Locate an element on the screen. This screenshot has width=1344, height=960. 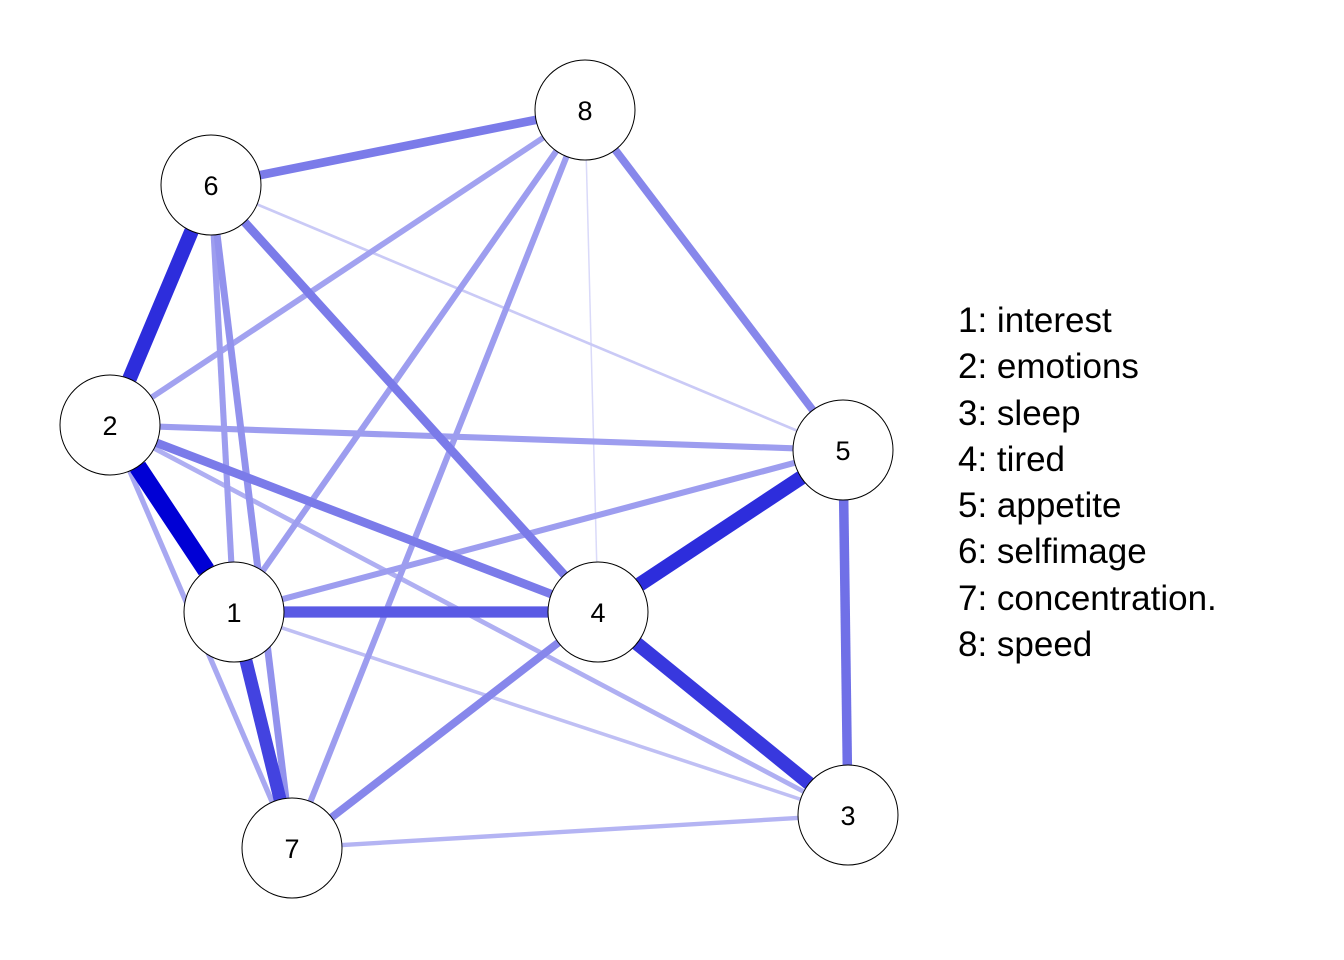
node-2: 2 is located at coordinates (110, 425).